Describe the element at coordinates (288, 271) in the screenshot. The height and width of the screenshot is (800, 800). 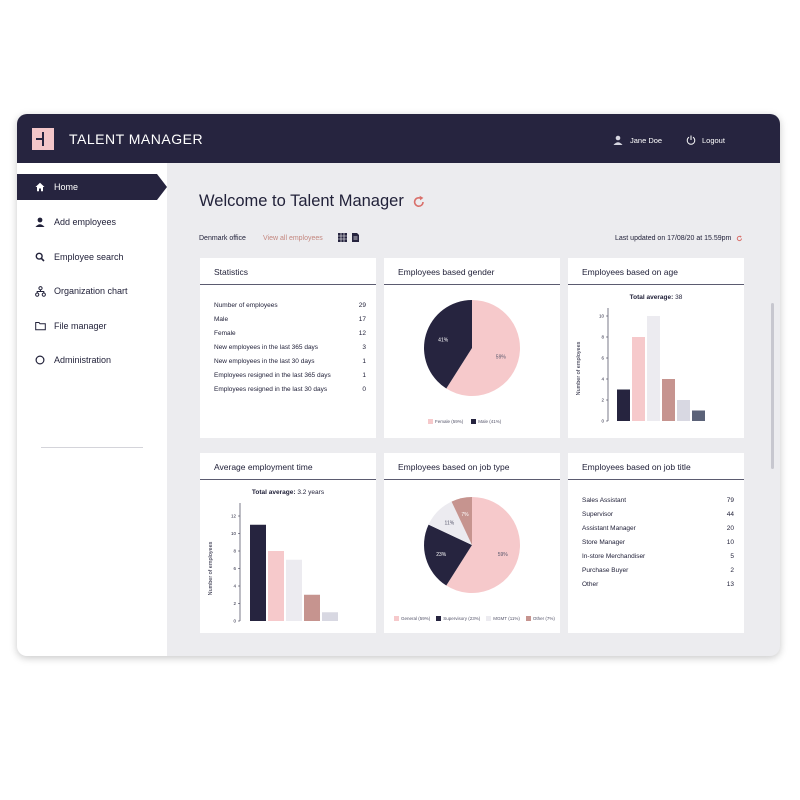
I see `card-title: Statistics` at that location.